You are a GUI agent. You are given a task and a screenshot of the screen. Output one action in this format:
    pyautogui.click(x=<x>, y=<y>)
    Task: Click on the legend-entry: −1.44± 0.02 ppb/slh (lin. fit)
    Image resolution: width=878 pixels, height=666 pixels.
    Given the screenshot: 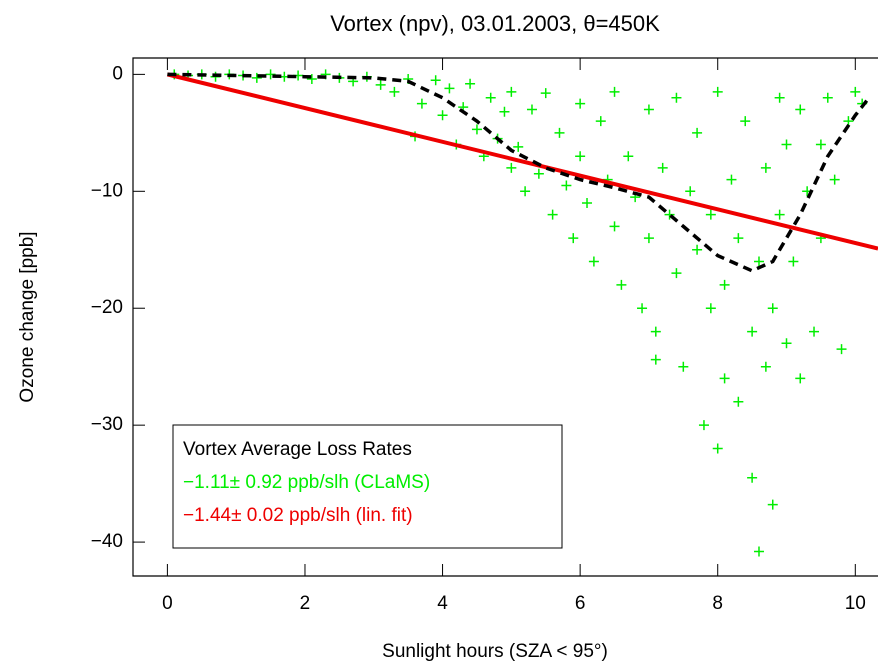 What is the action you would take?
    pyautogui.click(x=298, y=515)
    